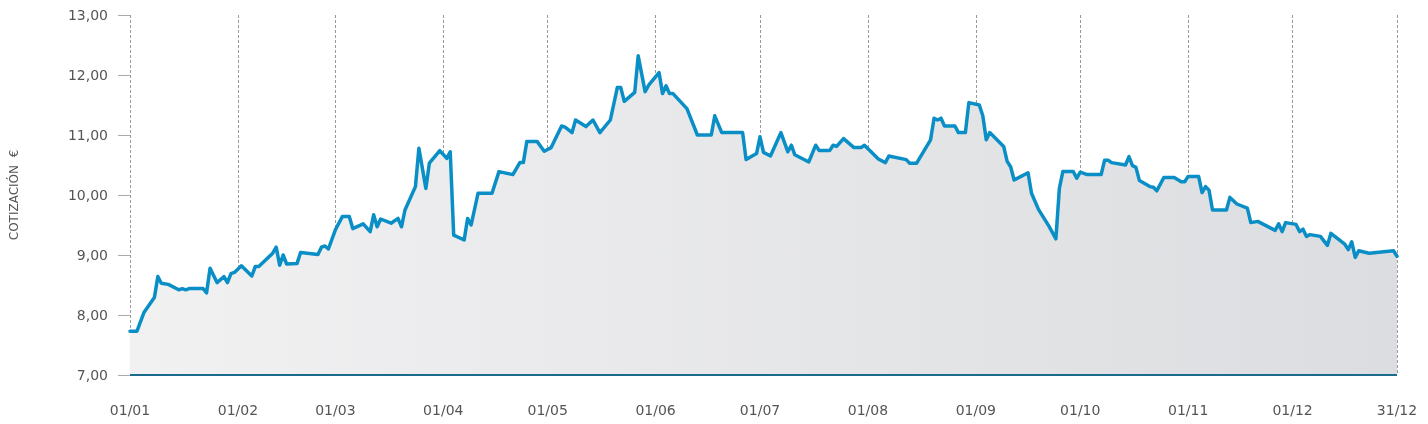  Describe the element at coordinates (1080, 410) in the screenshot. I see `x-tick-label: 01/10` at that location.